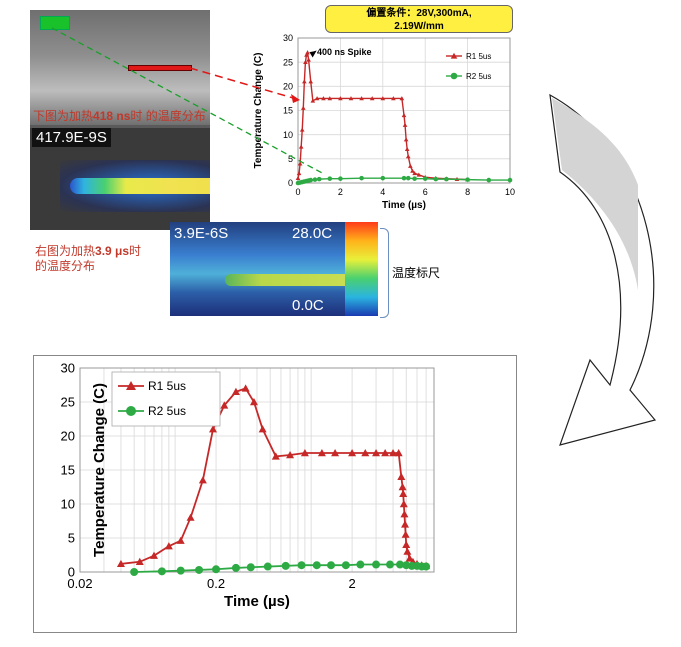 This screenshot has width=681, height=647. Describe the element at coordinates (257, 269) in the screenshot. I see `thermal-field` at that location.